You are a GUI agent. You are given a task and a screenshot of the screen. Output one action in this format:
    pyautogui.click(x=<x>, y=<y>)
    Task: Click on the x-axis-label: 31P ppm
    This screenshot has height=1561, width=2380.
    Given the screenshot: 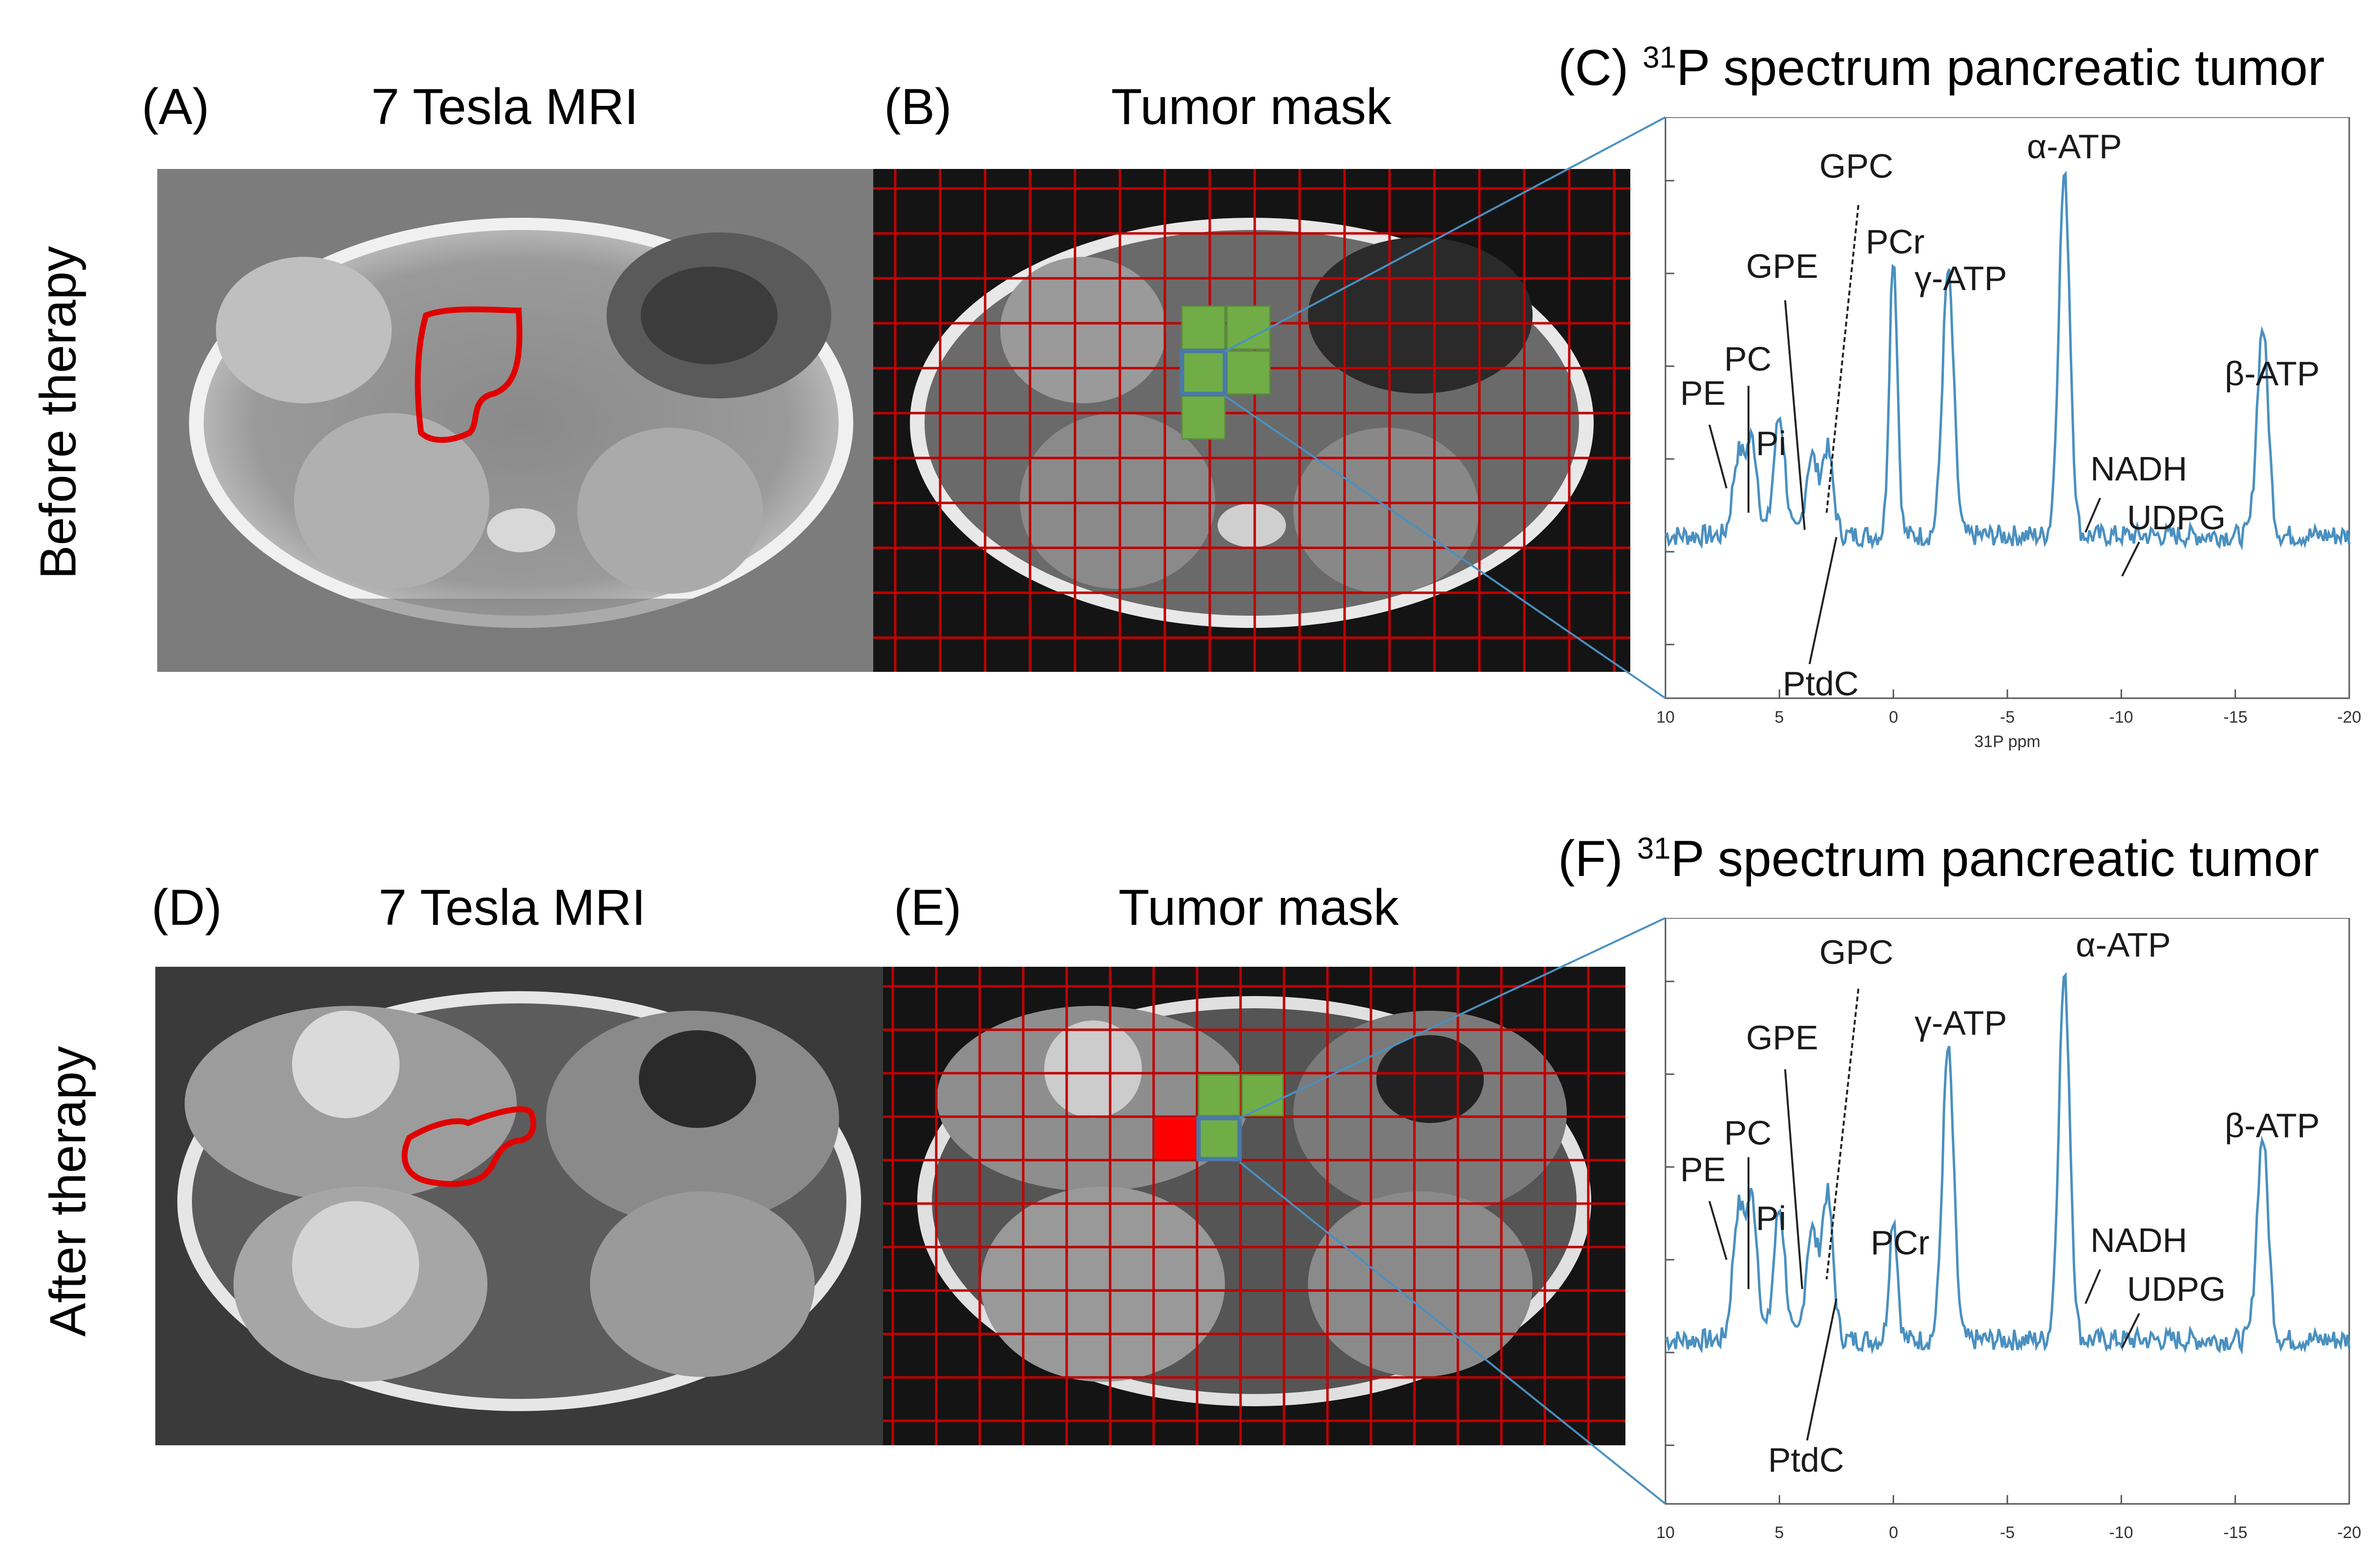 What is the action you would take?
    pyautogui.click(x=2007, y=741)
    